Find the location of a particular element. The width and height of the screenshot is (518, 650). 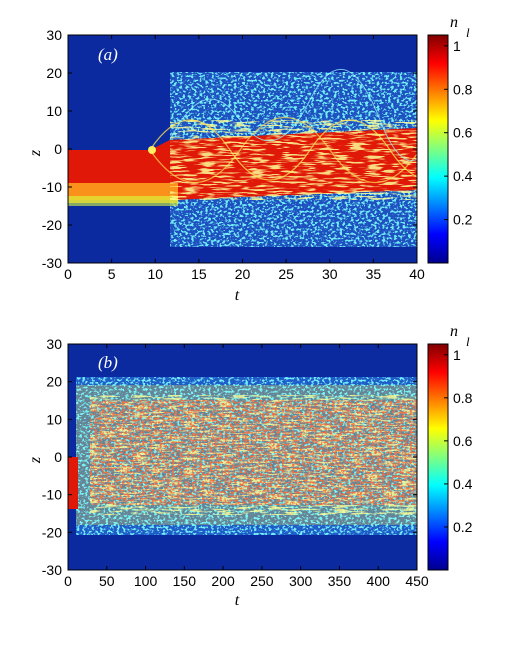

colorbar-label-a: n is located at coordinates (454, 22).